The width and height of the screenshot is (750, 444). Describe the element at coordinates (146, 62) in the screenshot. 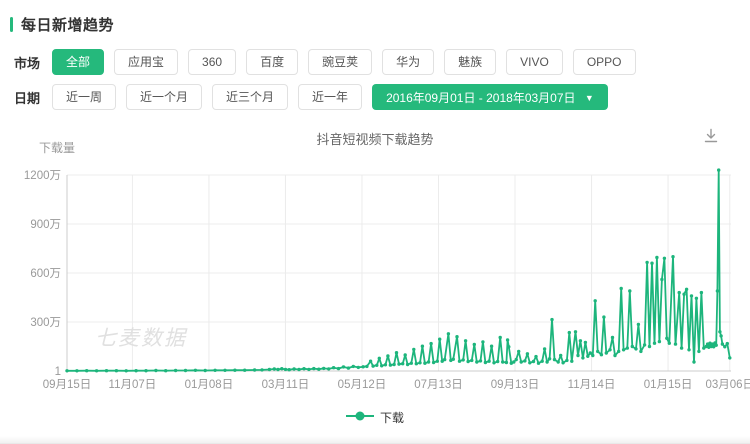

I see `market-option-1: 应用宝` at that location.